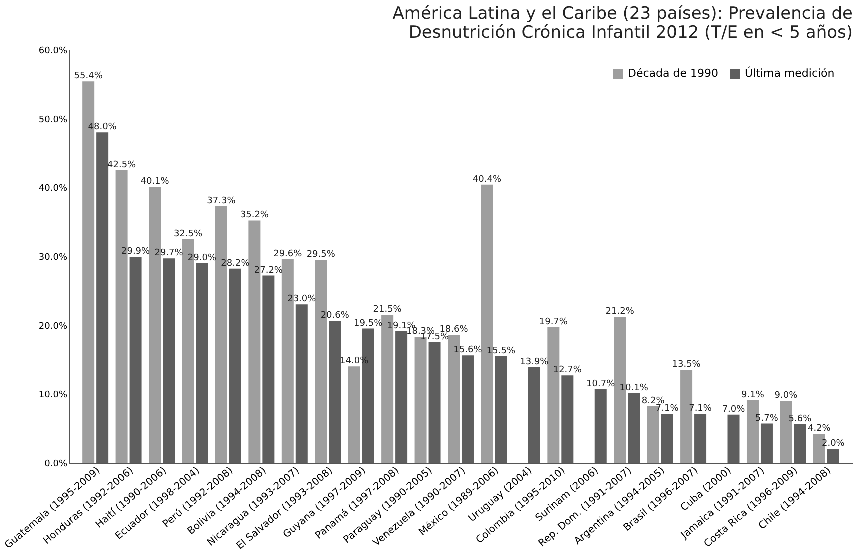 The height and width of the screenshot is (556, 863). Describe the element at coordinates (53, 327) in the screenshot. I see `y-tick-label: 20.0%` at that location.